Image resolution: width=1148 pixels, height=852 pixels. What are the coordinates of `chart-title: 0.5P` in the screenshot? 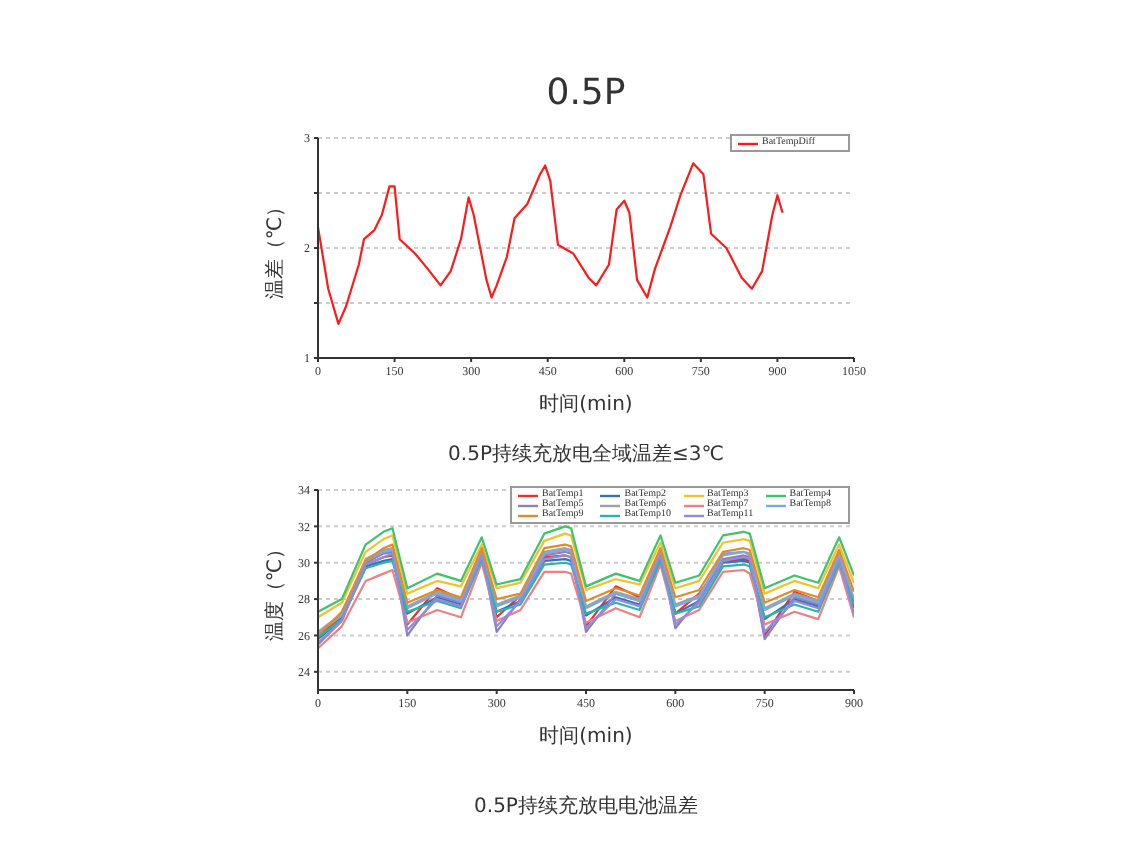 It's located at (586, 93).